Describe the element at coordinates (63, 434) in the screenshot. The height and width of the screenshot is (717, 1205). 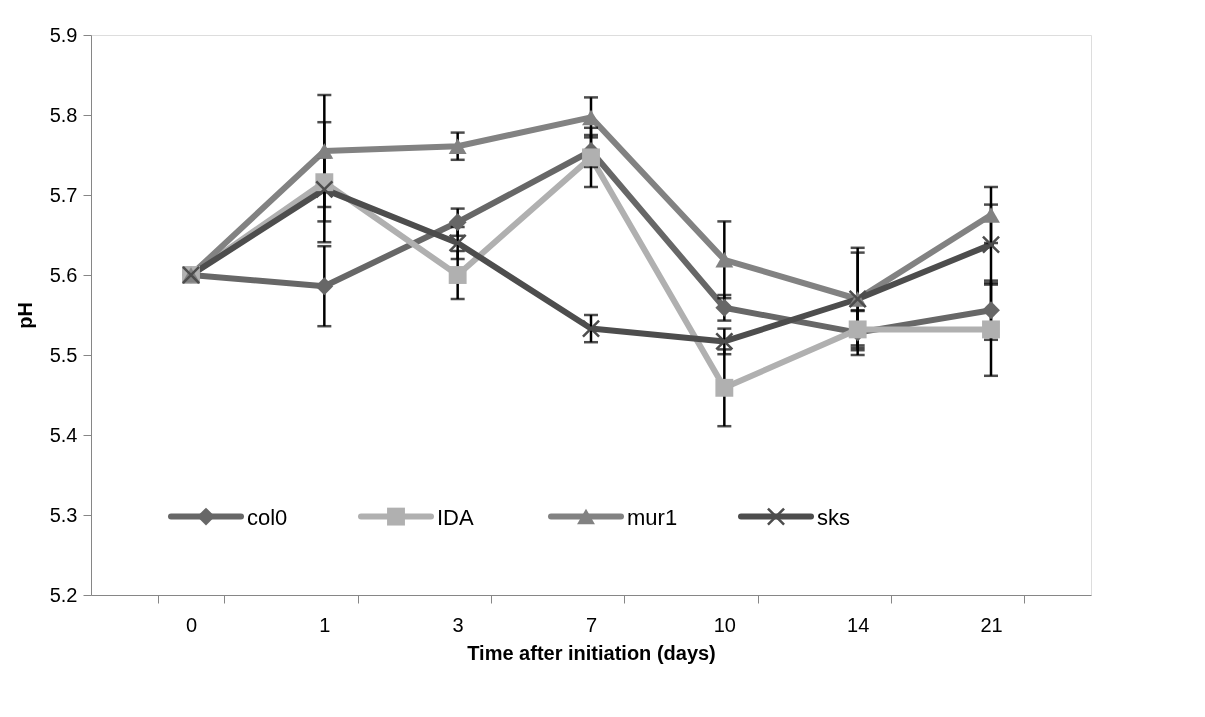
I see `y-tick-label: 5.4` at that location.